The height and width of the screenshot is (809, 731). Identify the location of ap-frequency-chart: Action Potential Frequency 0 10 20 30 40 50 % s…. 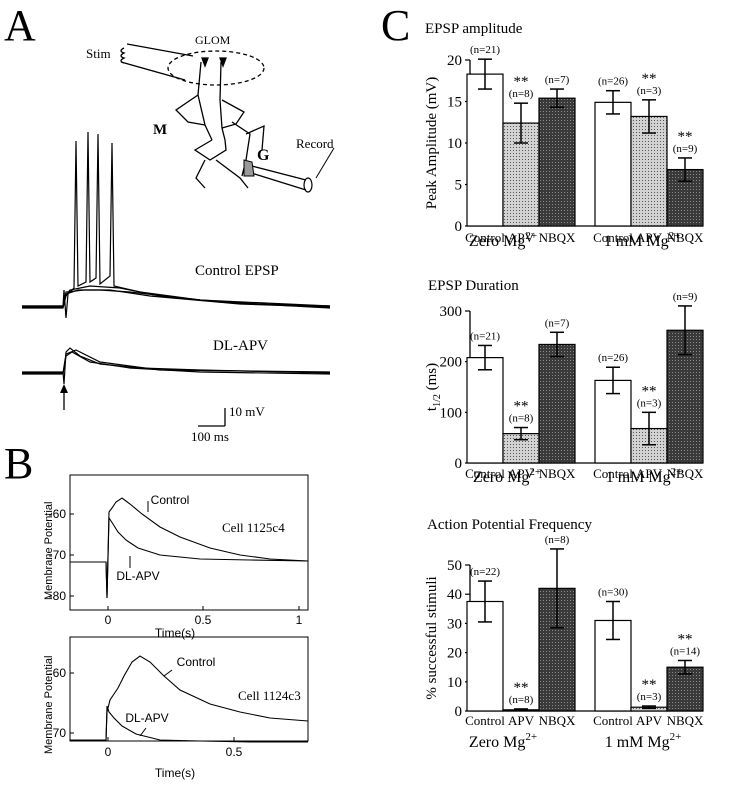
(564, 634).